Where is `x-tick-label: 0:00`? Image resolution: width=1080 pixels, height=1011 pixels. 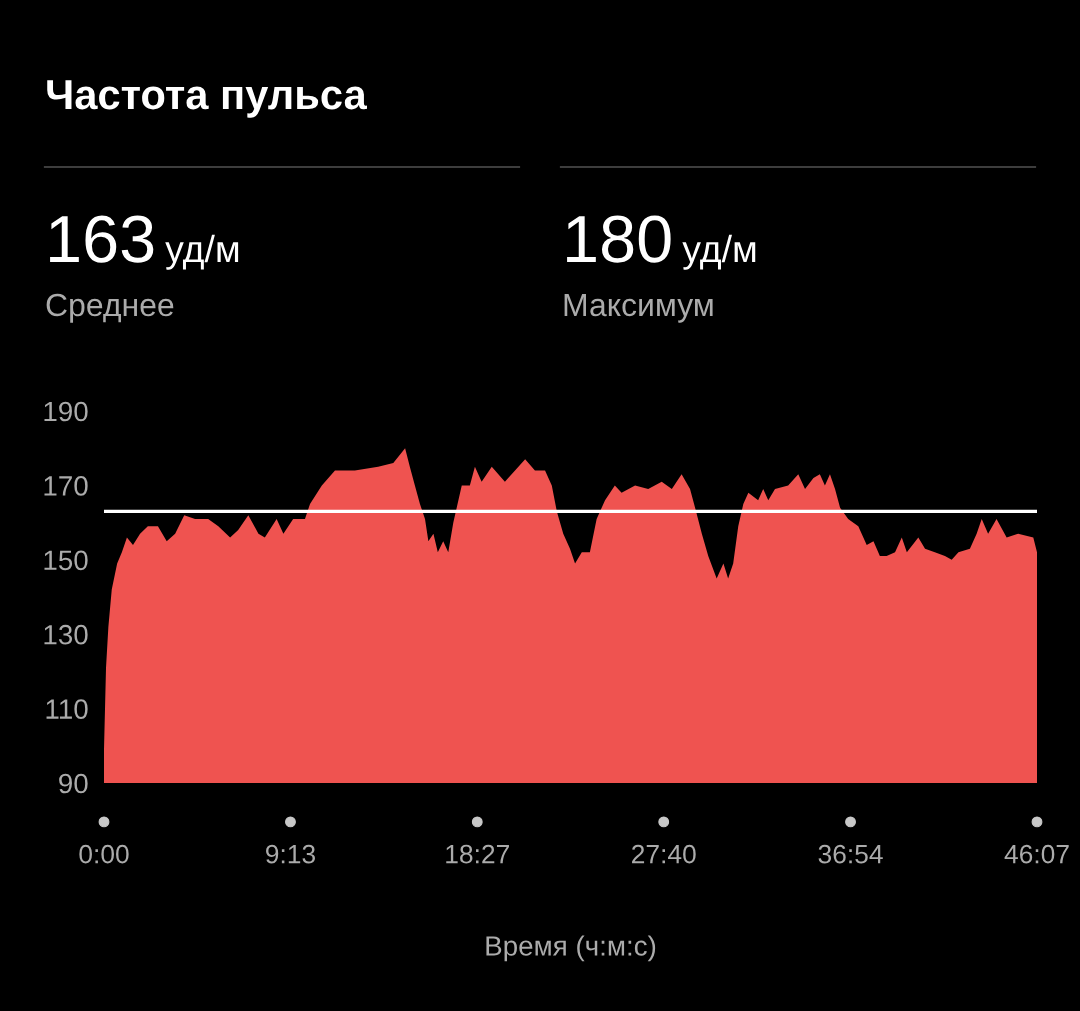 x-tick-label: 0:00 is located at coordinates (104, 854).